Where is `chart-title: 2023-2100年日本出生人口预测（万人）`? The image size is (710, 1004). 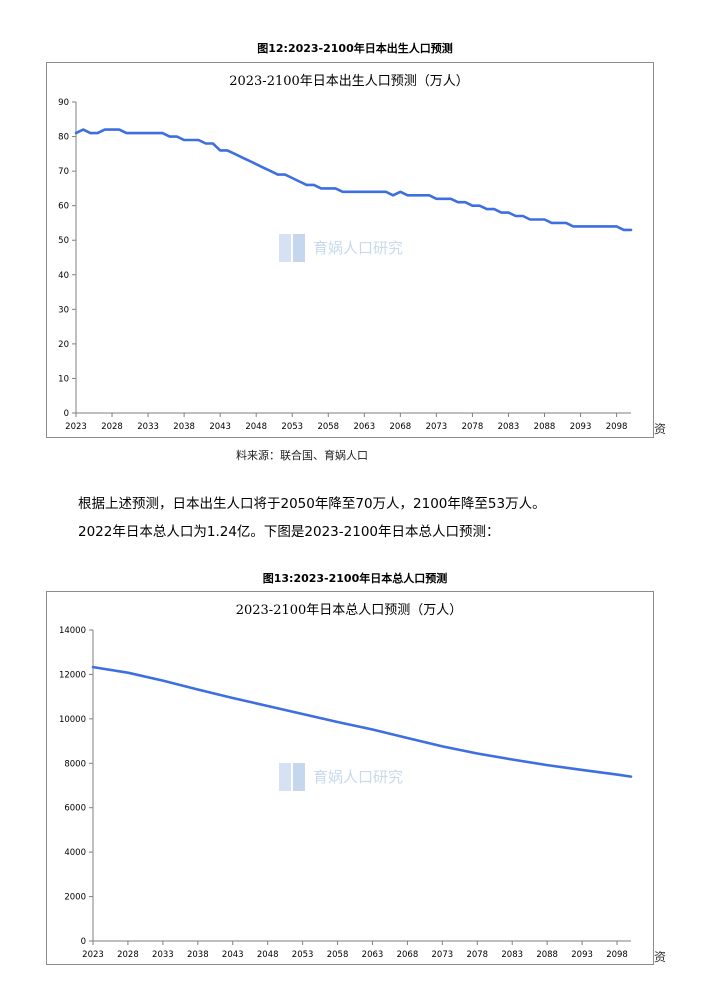 chart-title: 2023-2100年日本出生人口预测（万人） is located at coordinates (349, 81).